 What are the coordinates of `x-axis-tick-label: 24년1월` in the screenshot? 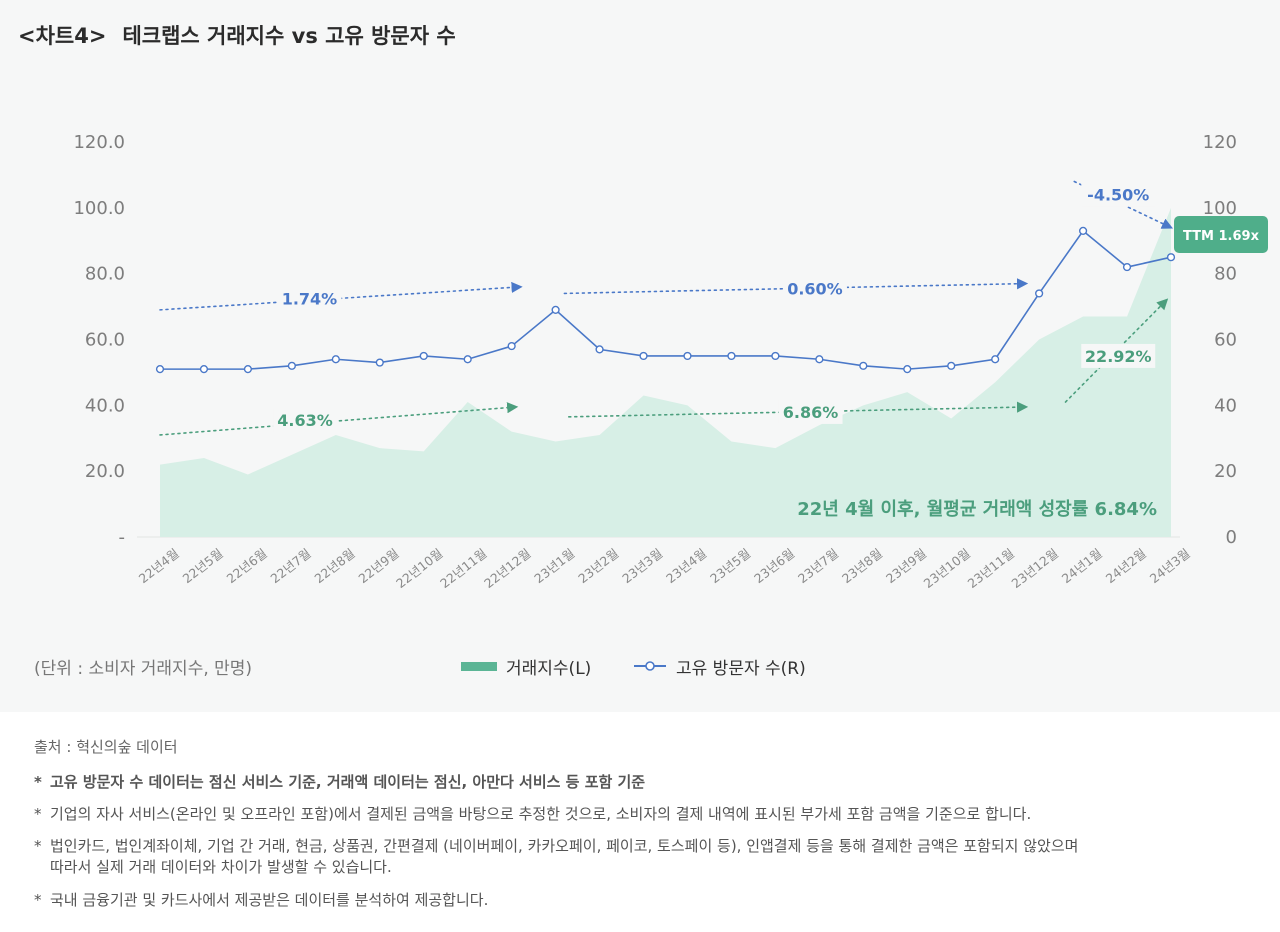 It's located at (1082, 566).